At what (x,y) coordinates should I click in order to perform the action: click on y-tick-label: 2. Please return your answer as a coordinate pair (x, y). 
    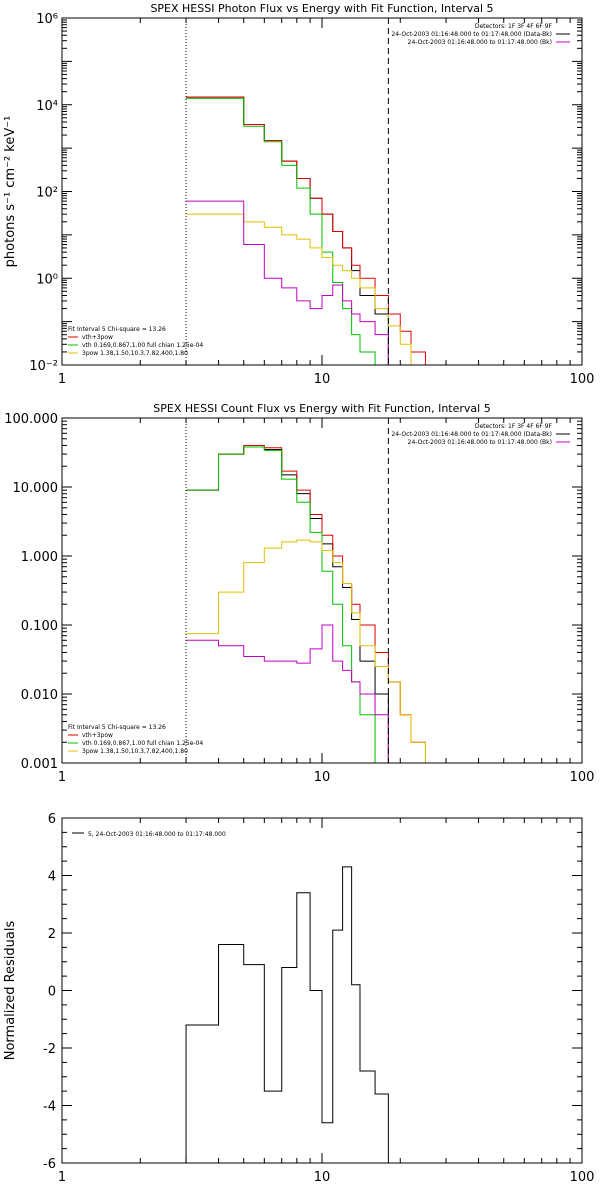
    Looking at the image, I should click on (52, 934).